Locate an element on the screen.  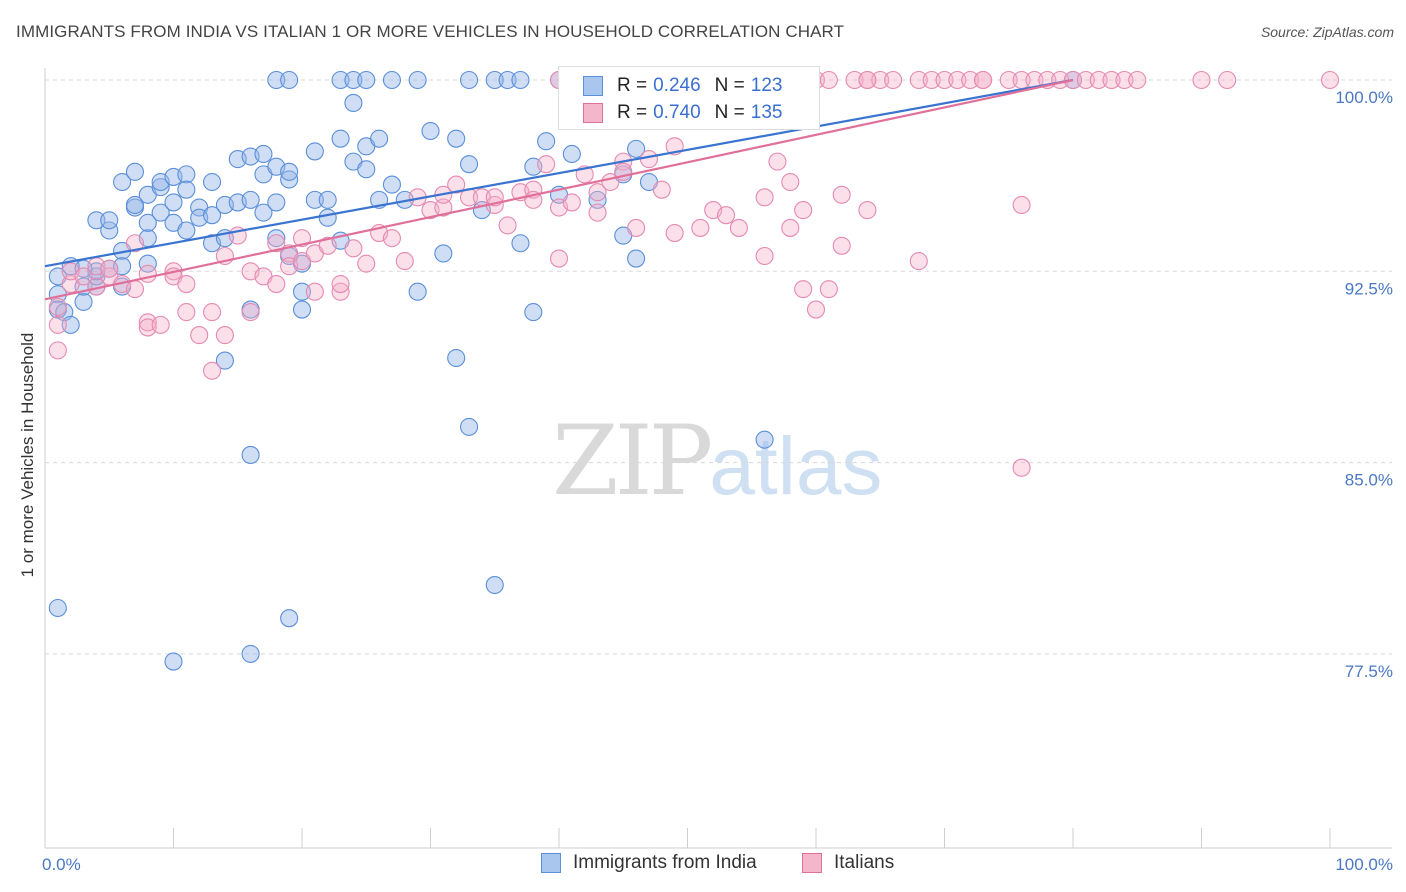
y-tick-label: 77.5% is located at coordinates (1369, 671).